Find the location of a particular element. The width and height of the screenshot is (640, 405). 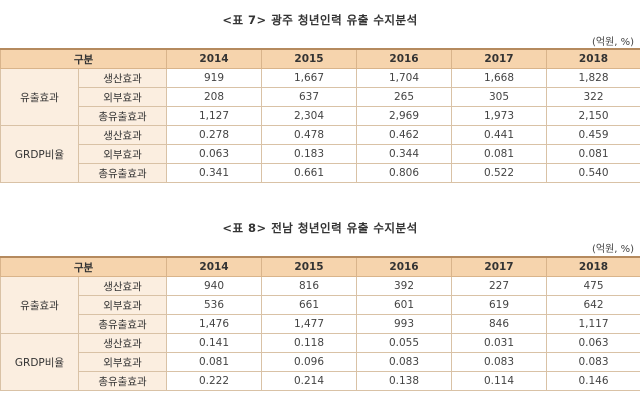

cell: 993 is located at coordinates (404, 324).